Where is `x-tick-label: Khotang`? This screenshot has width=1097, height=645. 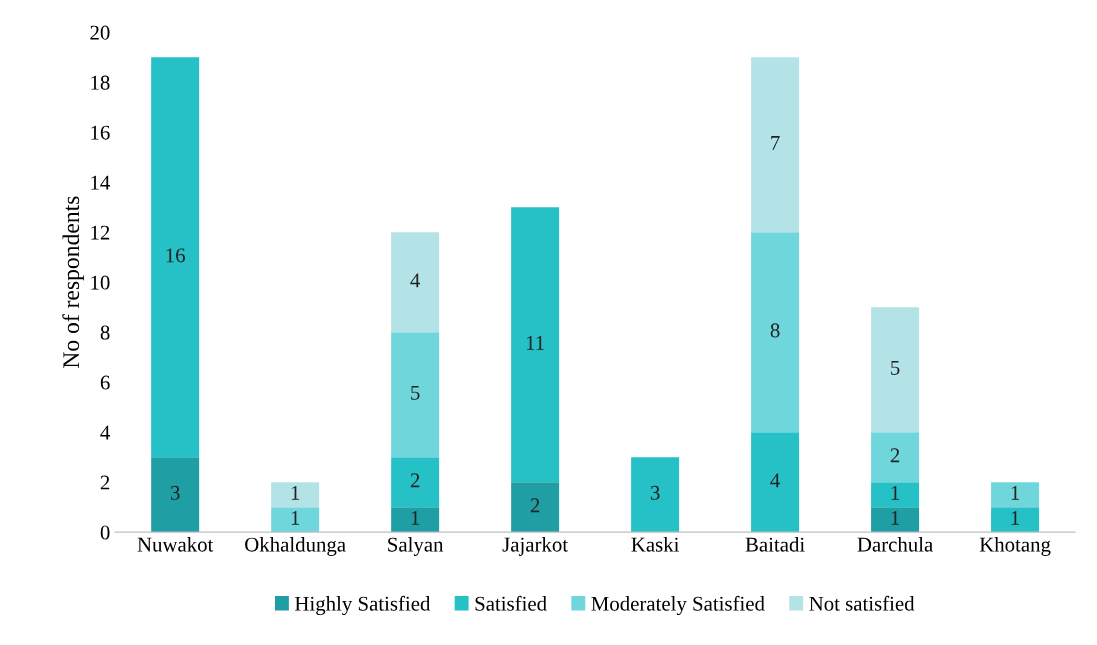 x-tick-label: Khotang is located at coordinates (1015, 546).